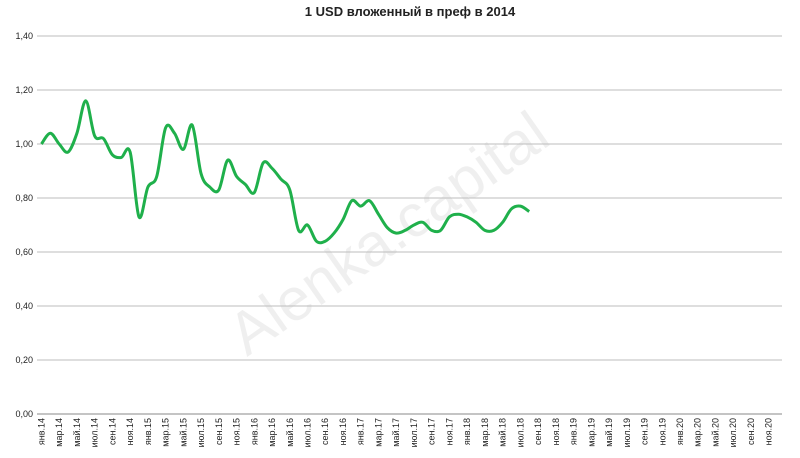 The height and width of the screenshot is (458, 800). Describe the element at coordinates (183, 432) in the screenshot. I see `x-tick-label: май.15` at that location.